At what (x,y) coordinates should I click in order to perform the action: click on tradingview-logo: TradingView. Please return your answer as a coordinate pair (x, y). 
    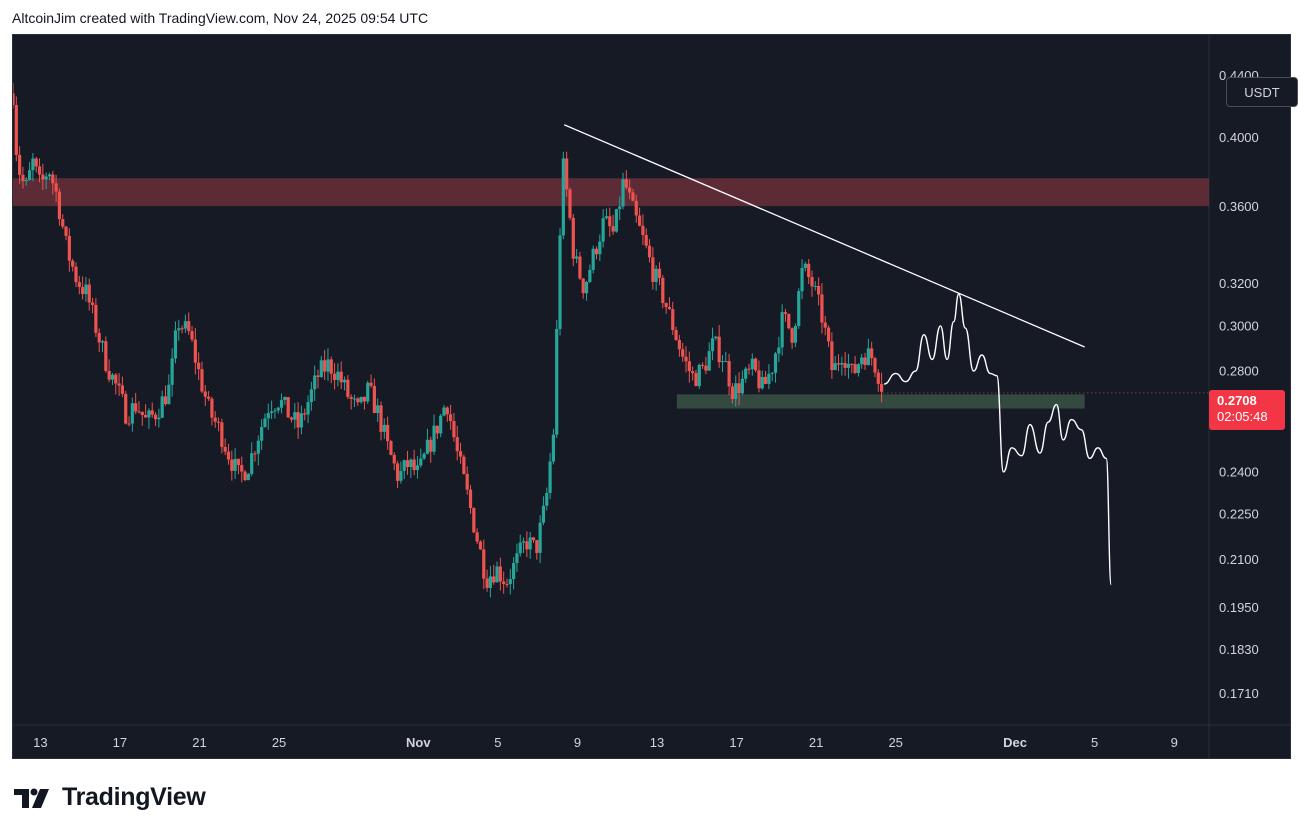
    Looking at the image, I should click on (110, 797).